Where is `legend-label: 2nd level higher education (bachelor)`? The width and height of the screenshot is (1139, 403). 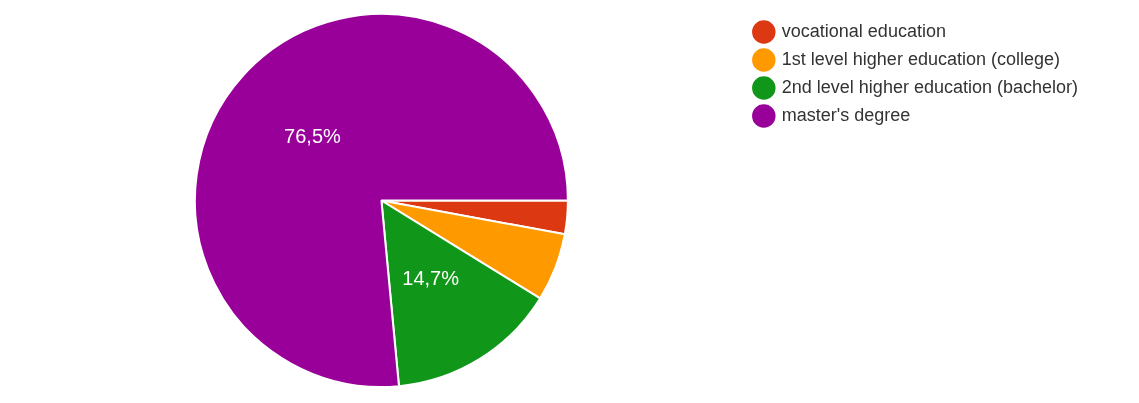 legend-label: 2nd level higher education (bachelor) is located at coordinates (930, 86).